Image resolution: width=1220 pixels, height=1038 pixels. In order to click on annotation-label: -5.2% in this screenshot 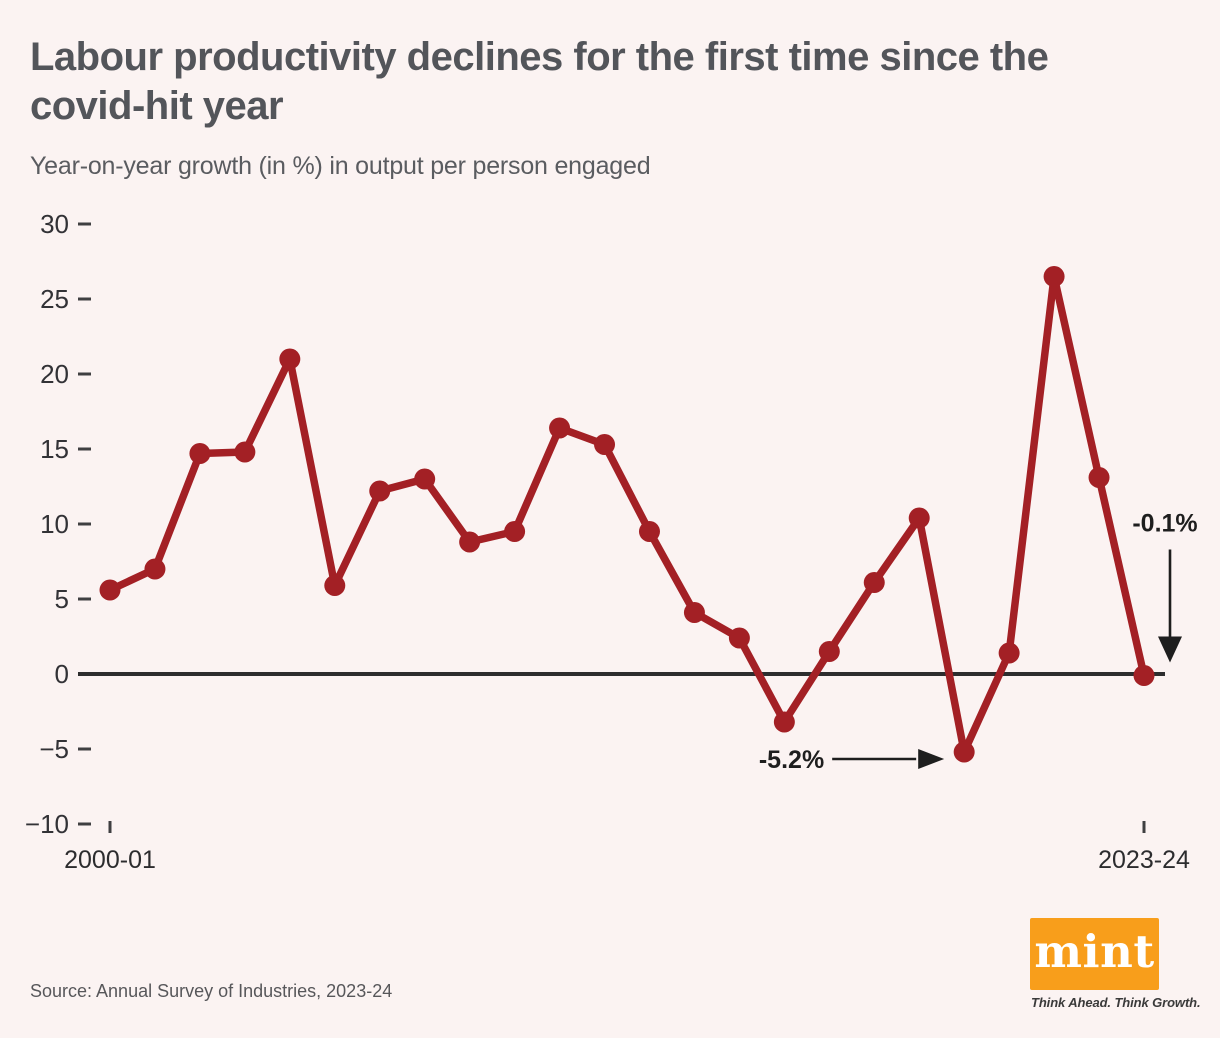, I will do `click(791, 760)`.